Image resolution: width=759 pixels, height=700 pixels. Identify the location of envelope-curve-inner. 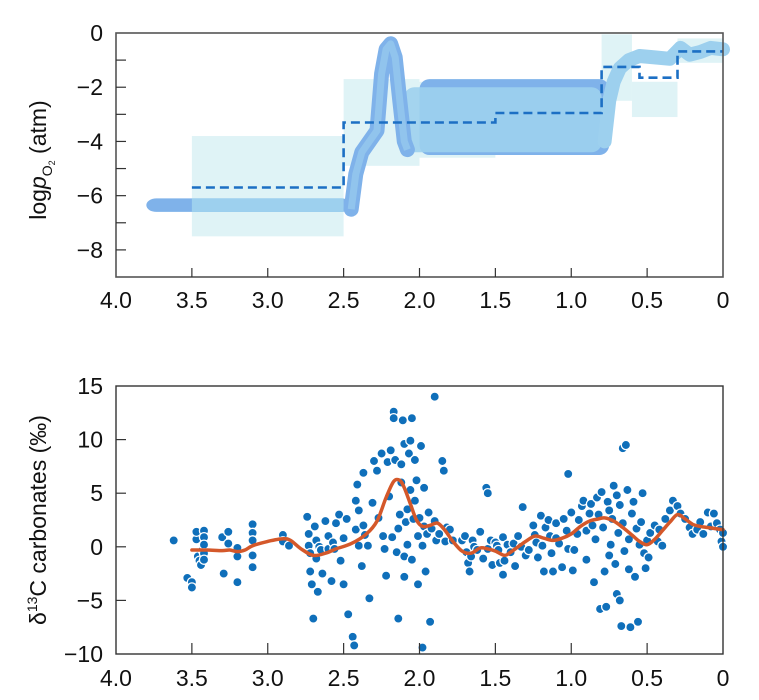
(379, 125).